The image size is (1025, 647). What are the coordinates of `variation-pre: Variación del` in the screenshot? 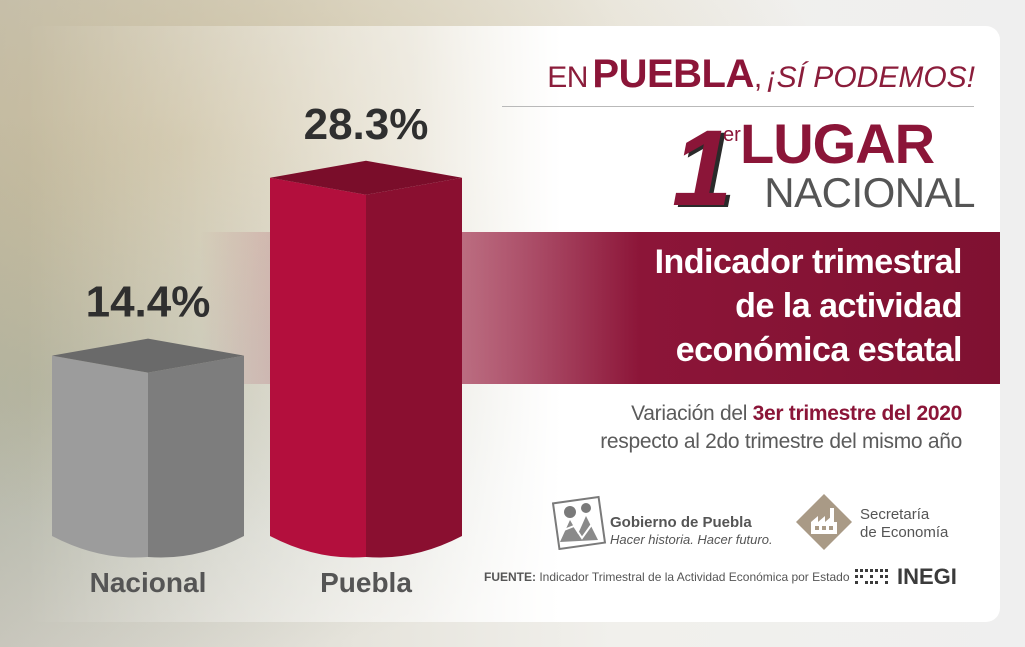 It's located at (689, 413).